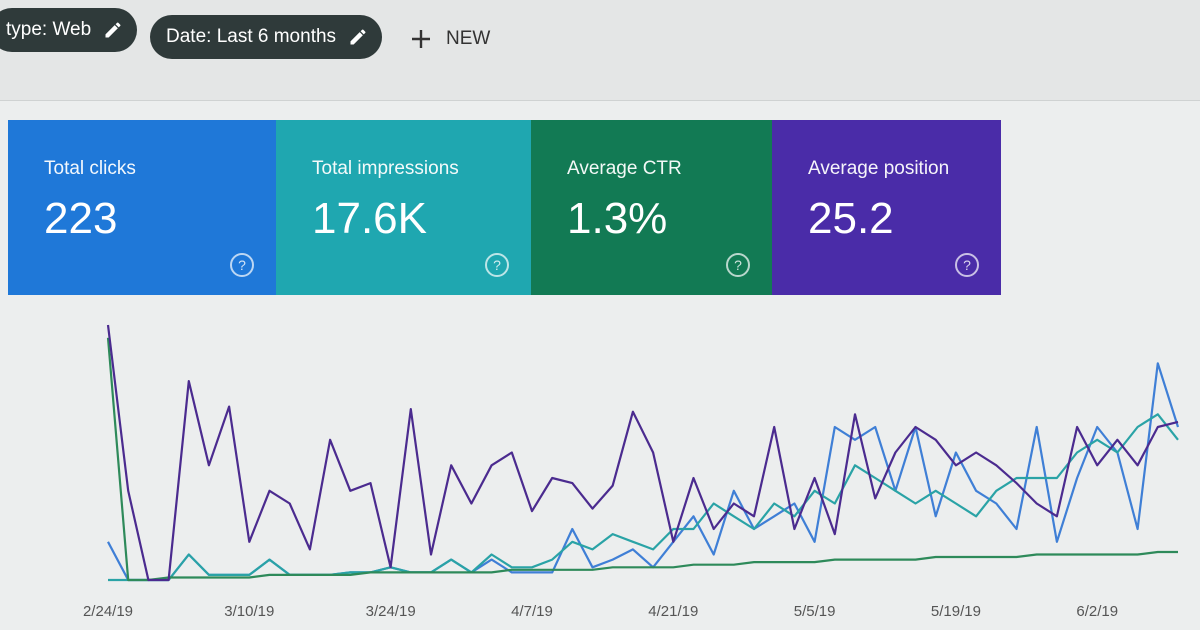 The height and width of the screenshot is (630, 1200). Describe the element at coordinates (617, 218) in the screenshot. I see `metric-value: 1.3%` at that location.